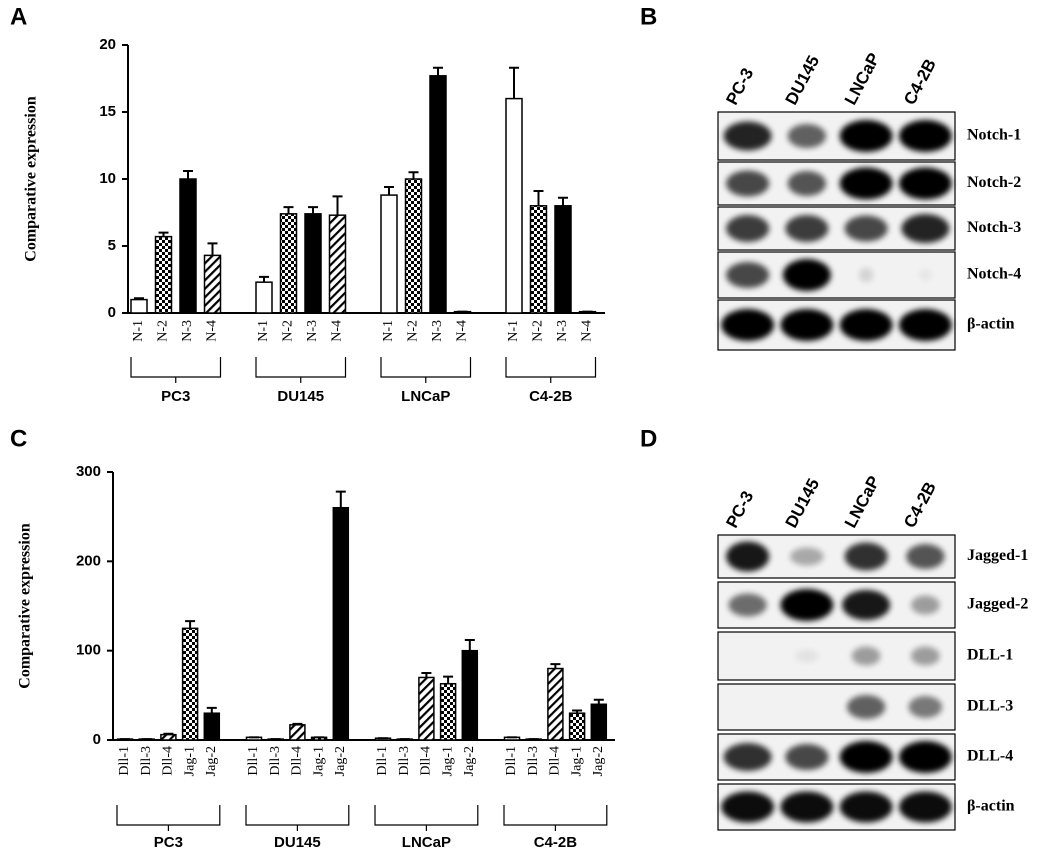 The image size is (1050, 851). What do you see at coordinates (88, 650) in the screenshot?
I see `y-tick-label: 100` at bounding box center [88, 650].